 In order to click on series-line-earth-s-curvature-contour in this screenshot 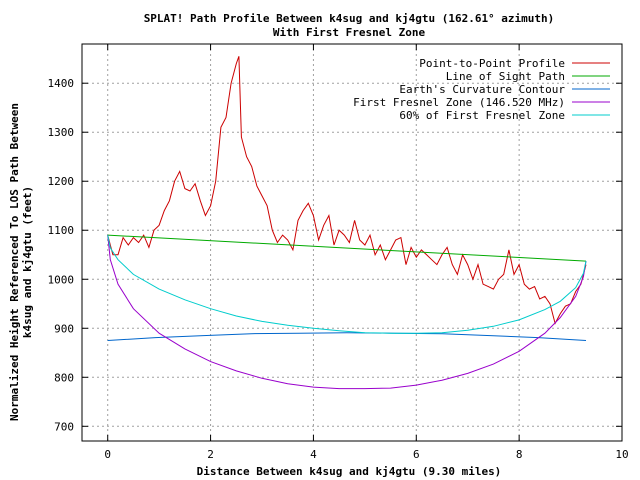, I will do `click(347, 336)`.